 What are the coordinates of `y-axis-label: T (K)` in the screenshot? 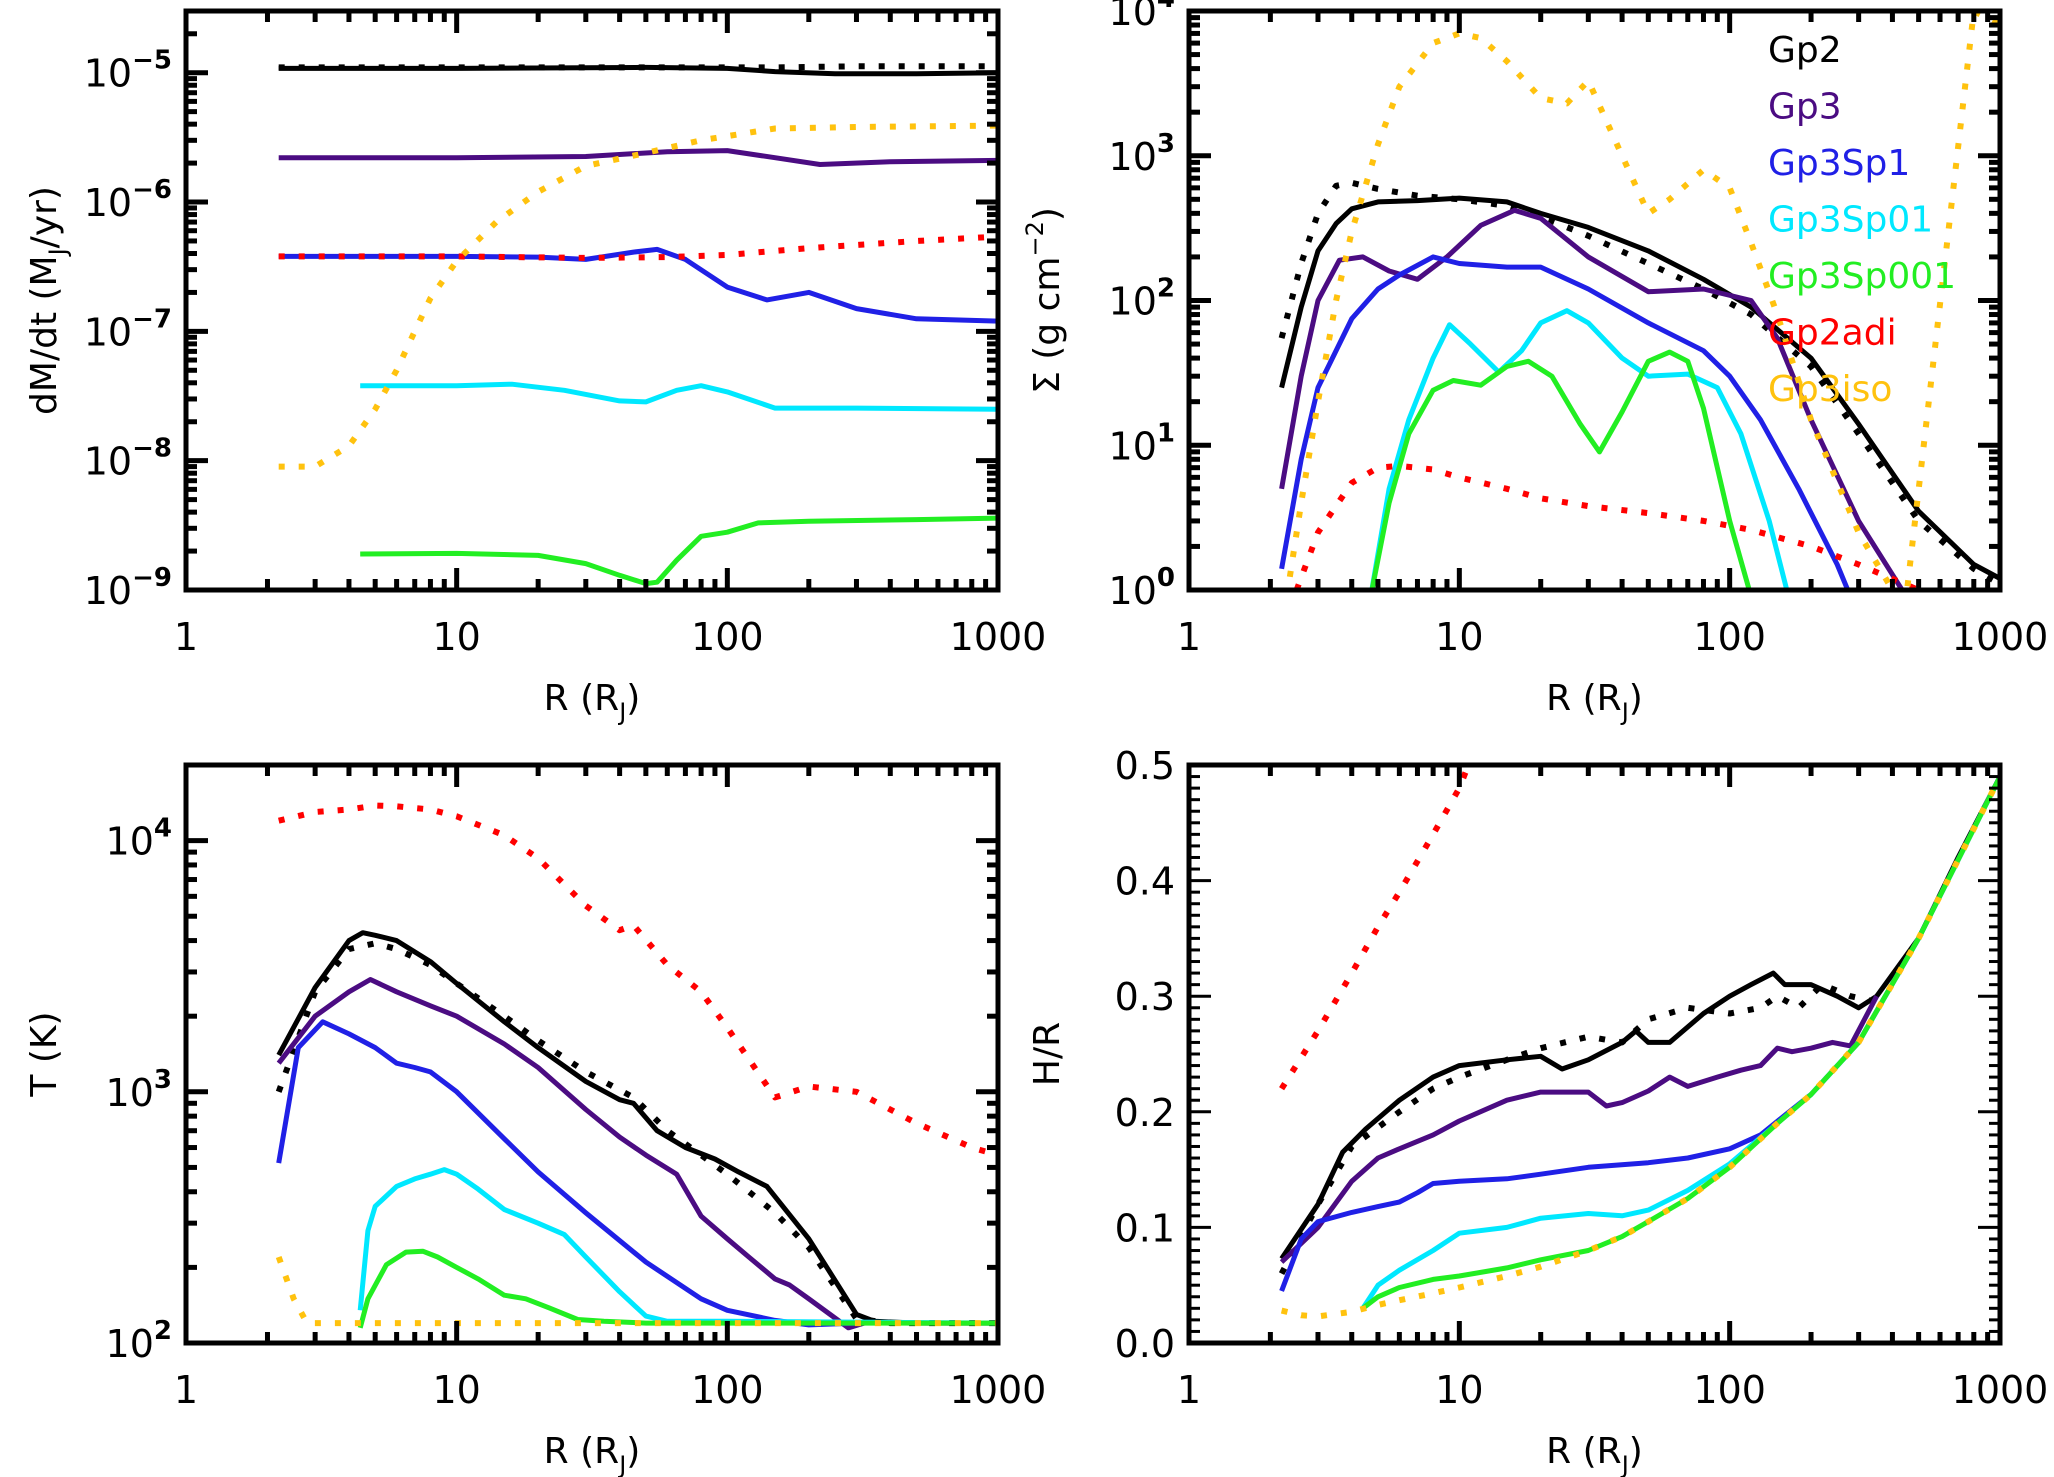 It's located at (44, 1054).